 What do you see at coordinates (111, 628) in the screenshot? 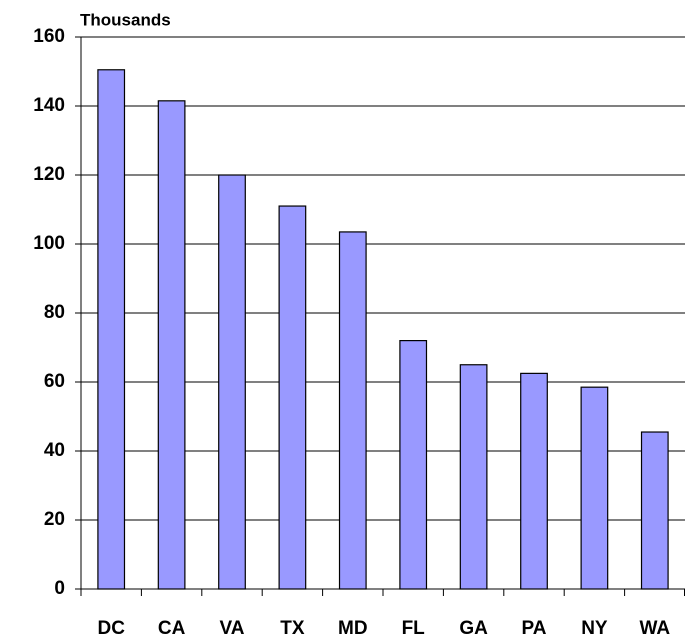
I see `x-tick-label: DC` at bounding box center [111, 628].